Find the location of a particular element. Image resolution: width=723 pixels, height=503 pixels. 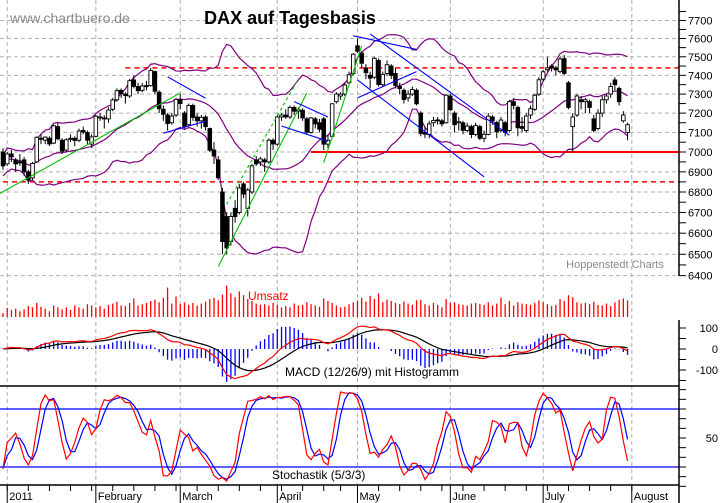

month-label: March is located at coordinates (197, 497).